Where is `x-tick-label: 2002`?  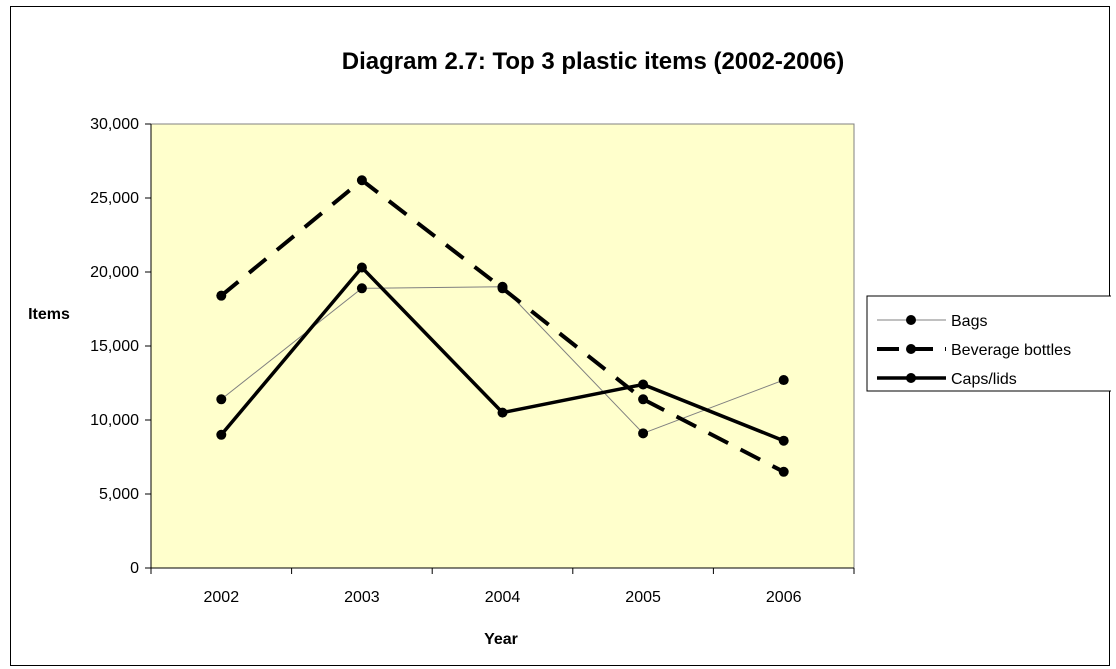
x-tick-label: 2002 is located at coordinates (222, 597).